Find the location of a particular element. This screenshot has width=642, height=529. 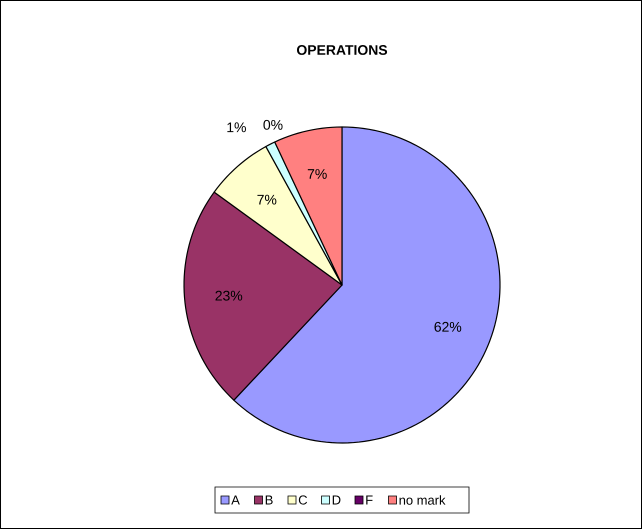

legend-label: C is located at coordinates (303, 500).